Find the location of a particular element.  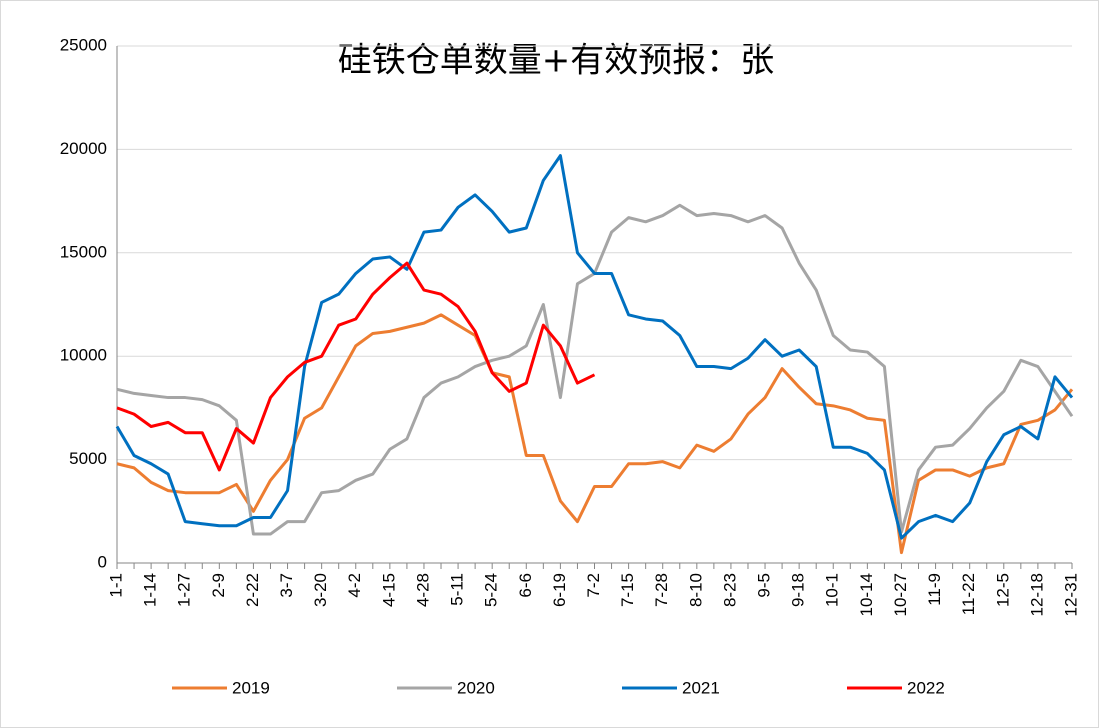

x-tick-label: 7-15 is located at coordinates (627, 590).